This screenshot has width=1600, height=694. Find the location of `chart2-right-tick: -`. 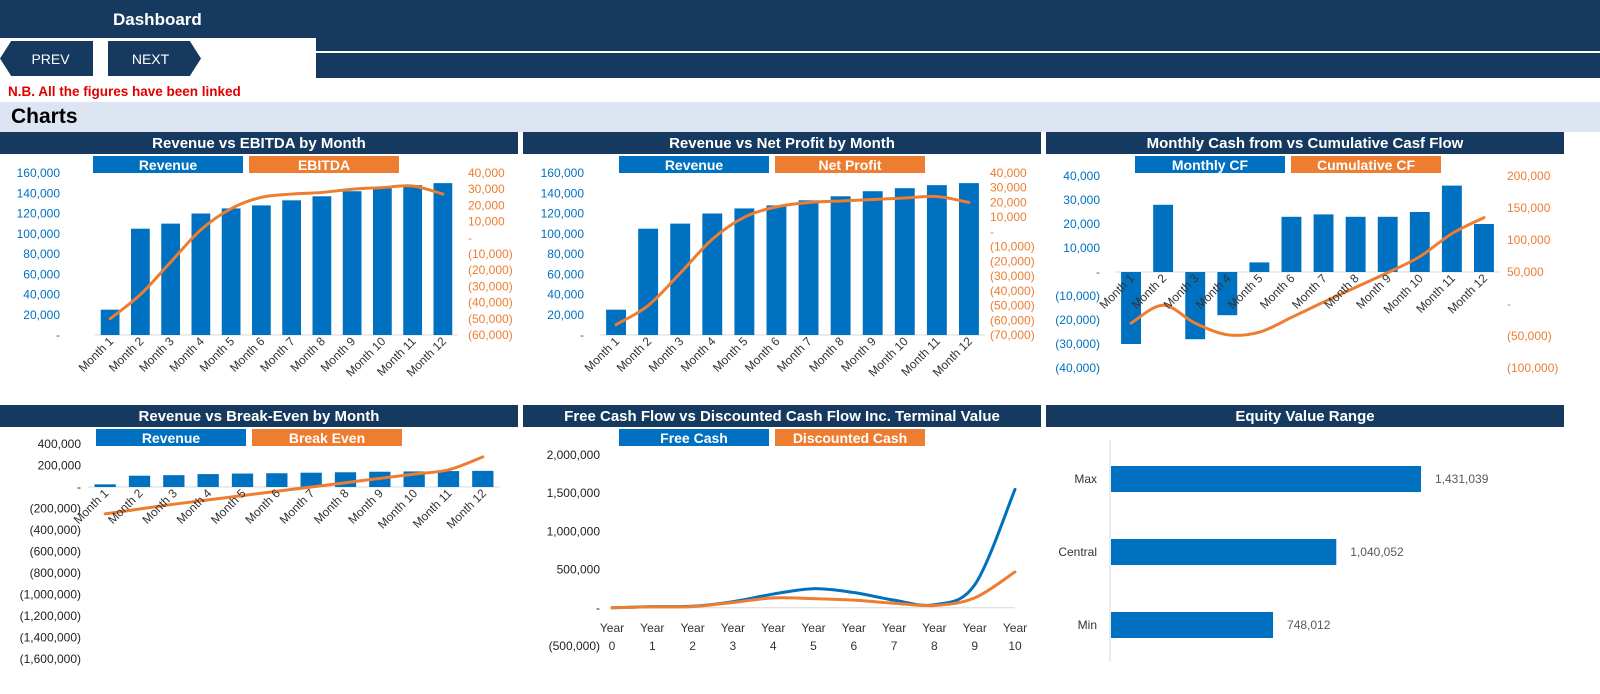

chart2-right-tick: - is located at coordinates (992, 232).